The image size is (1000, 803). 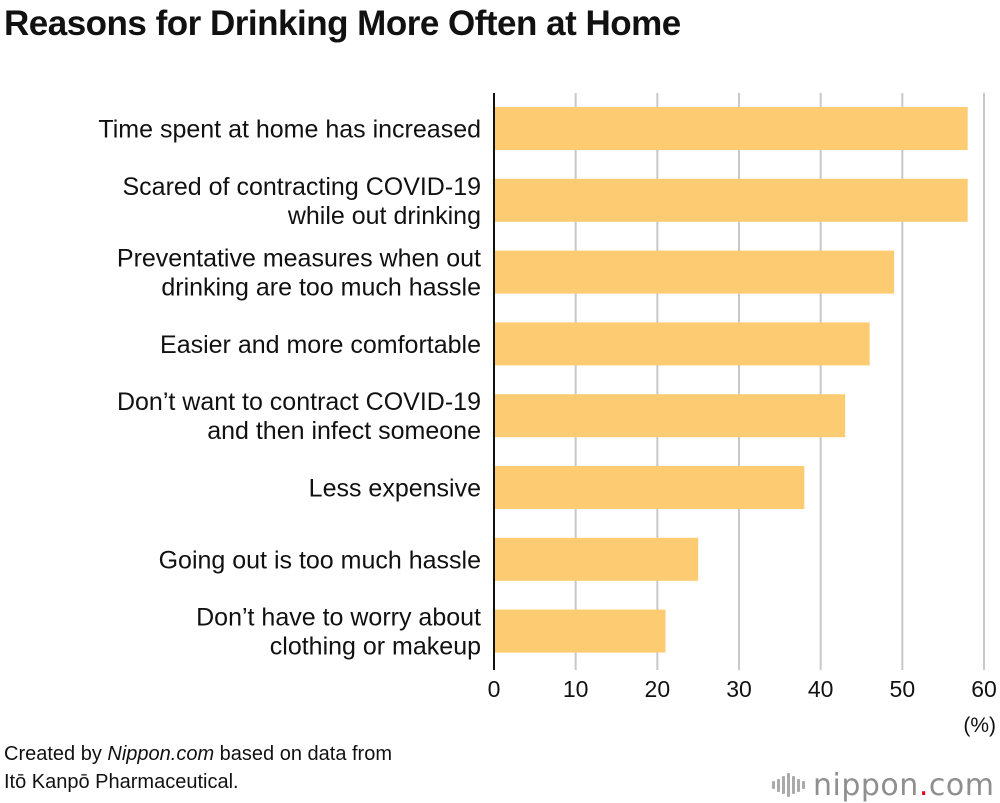 I want to click on category-label-3: Easier and more comfortable, so click(x=320, y=345).